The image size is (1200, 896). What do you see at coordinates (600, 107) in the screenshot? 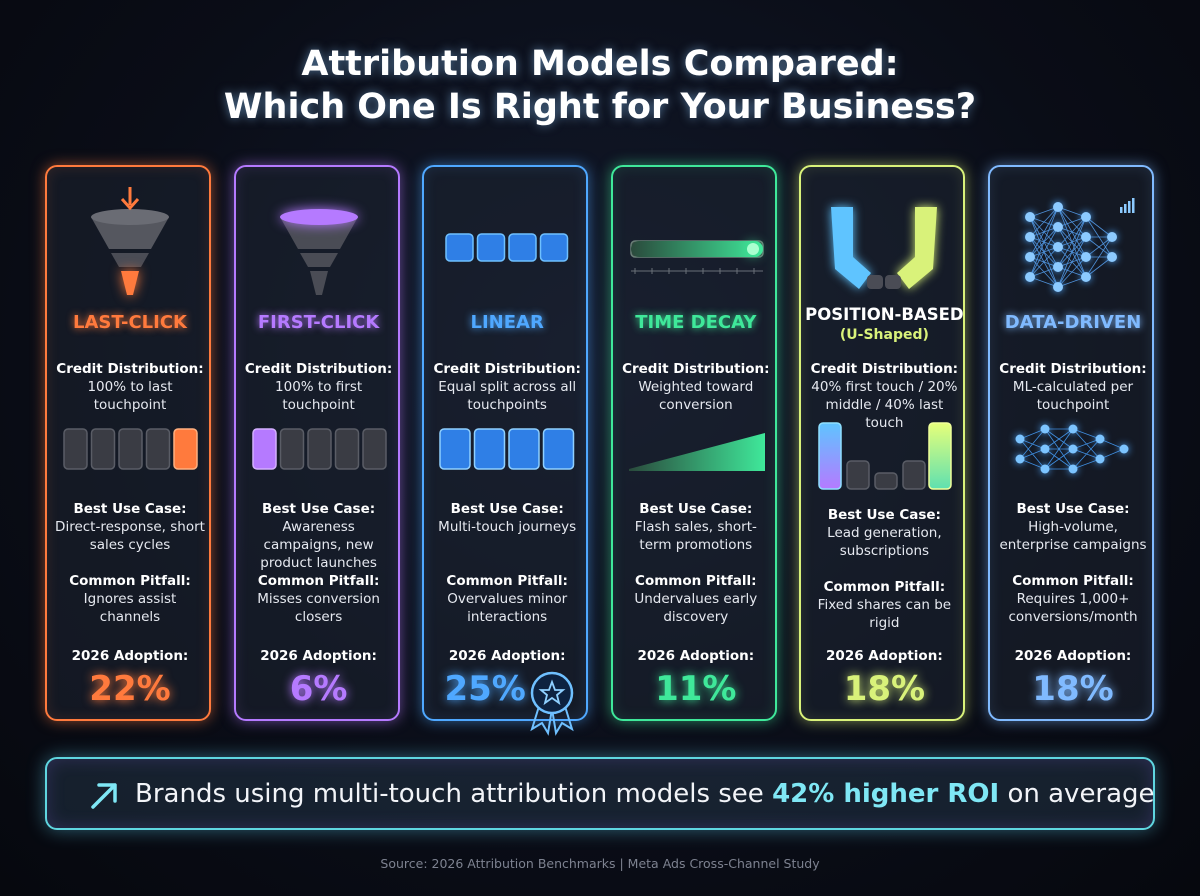
I see `title-line: Which One Is Right for Your Business?` at bounding box center [600, 107].